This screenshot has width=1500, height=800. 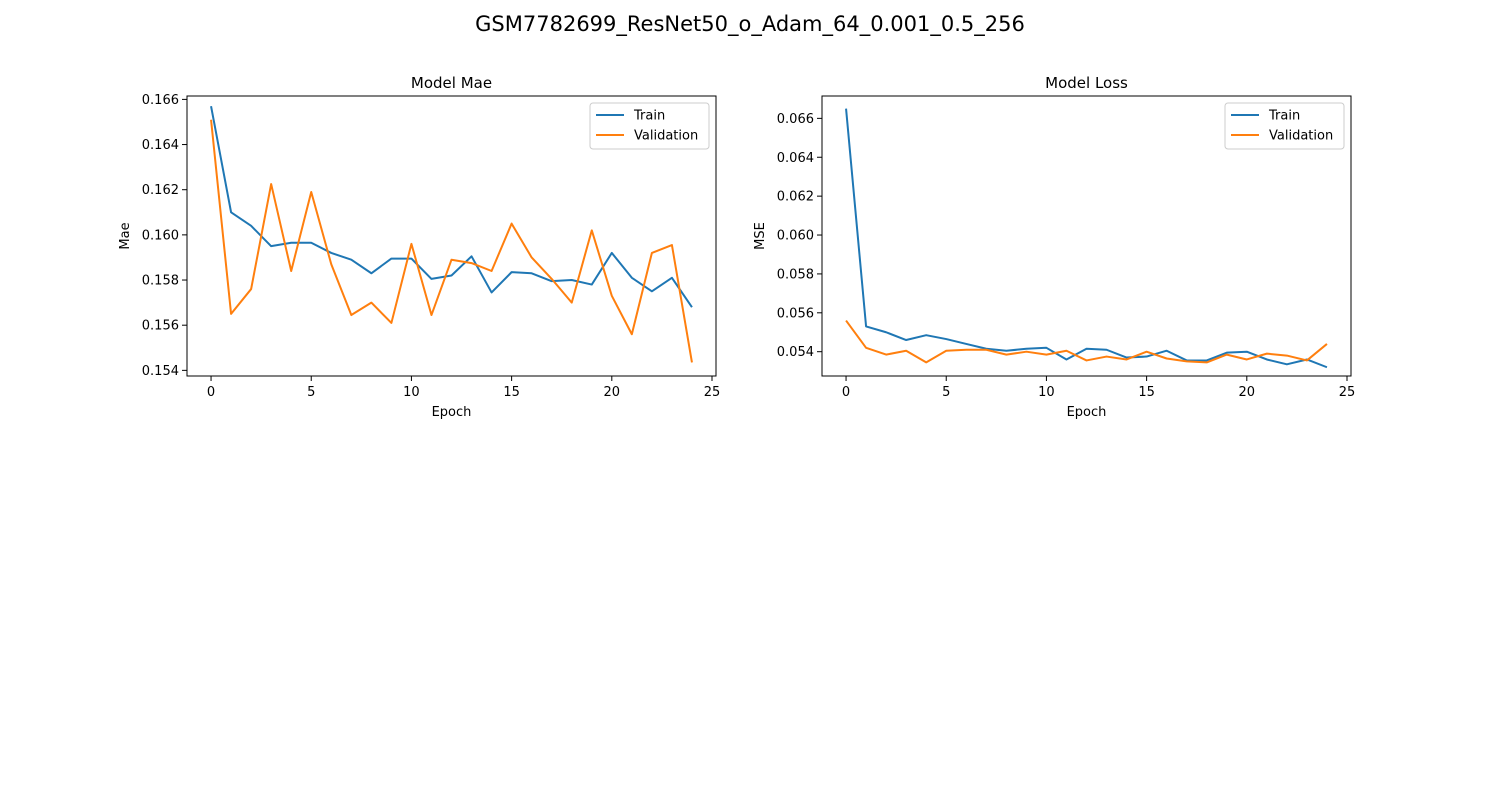 I want to click on y-tick-label: 0.062, so click(x=795, y=197).